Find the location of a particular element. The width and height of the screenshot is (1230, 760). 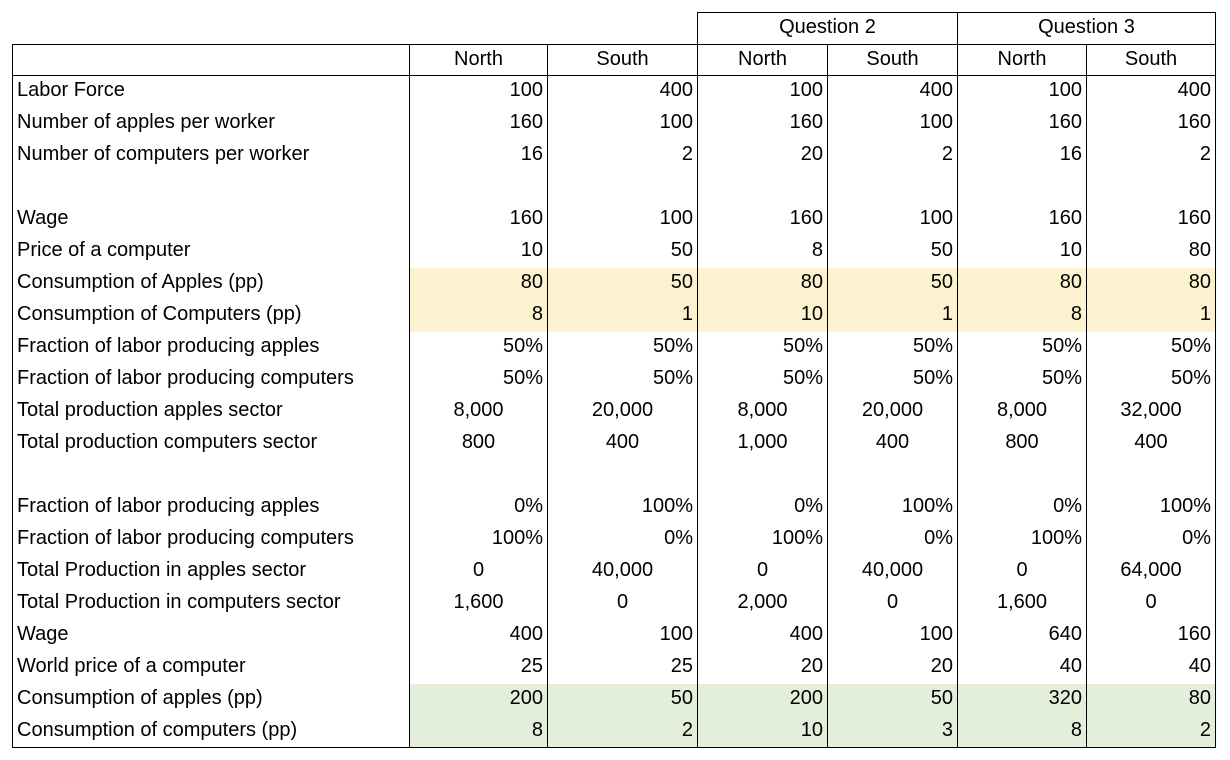

row-label: Price of a computer is located at coordinates (210, 252).